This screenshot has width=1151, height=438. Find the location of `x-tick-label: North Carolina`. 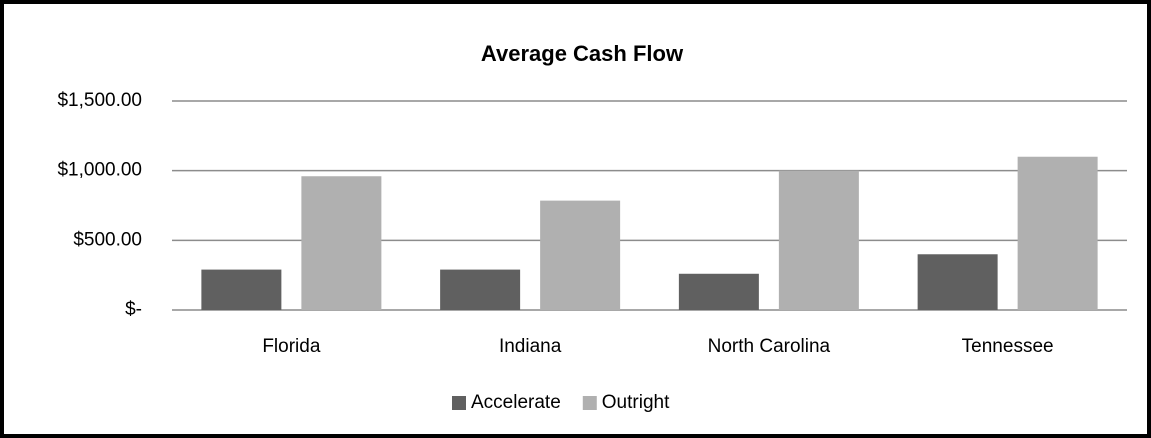

x-tick-label: North Carolina is located at coordinates (769, 346).